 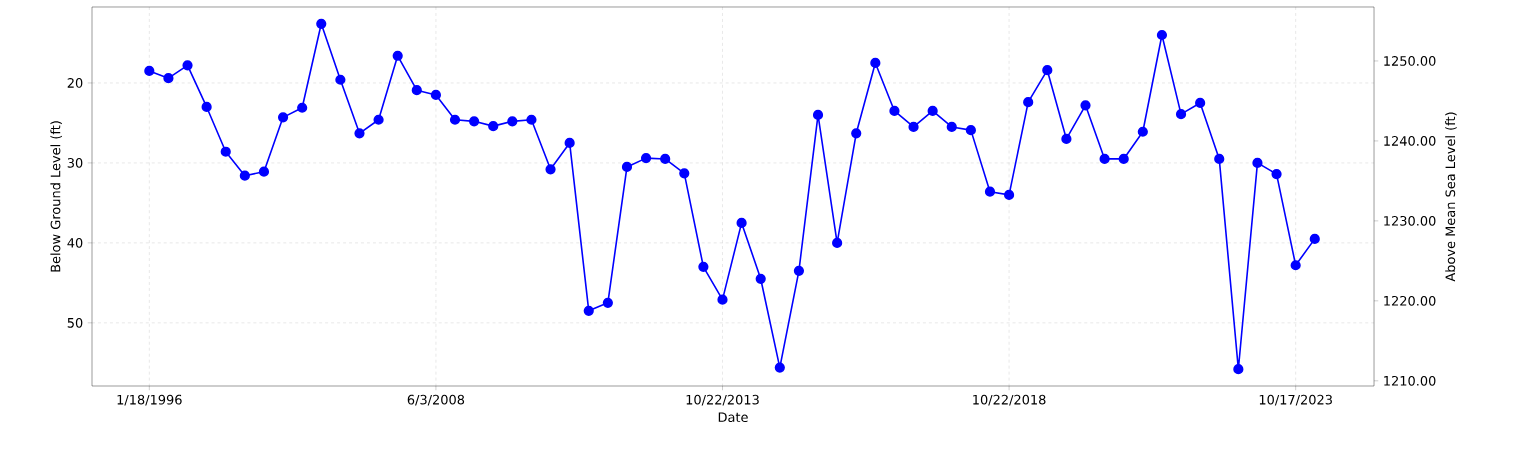 What do you see at coordinates (1009, 400) in the screenshot?
I see `x-tick-label: 10/22/2018` at bounding box center [1009, 400].